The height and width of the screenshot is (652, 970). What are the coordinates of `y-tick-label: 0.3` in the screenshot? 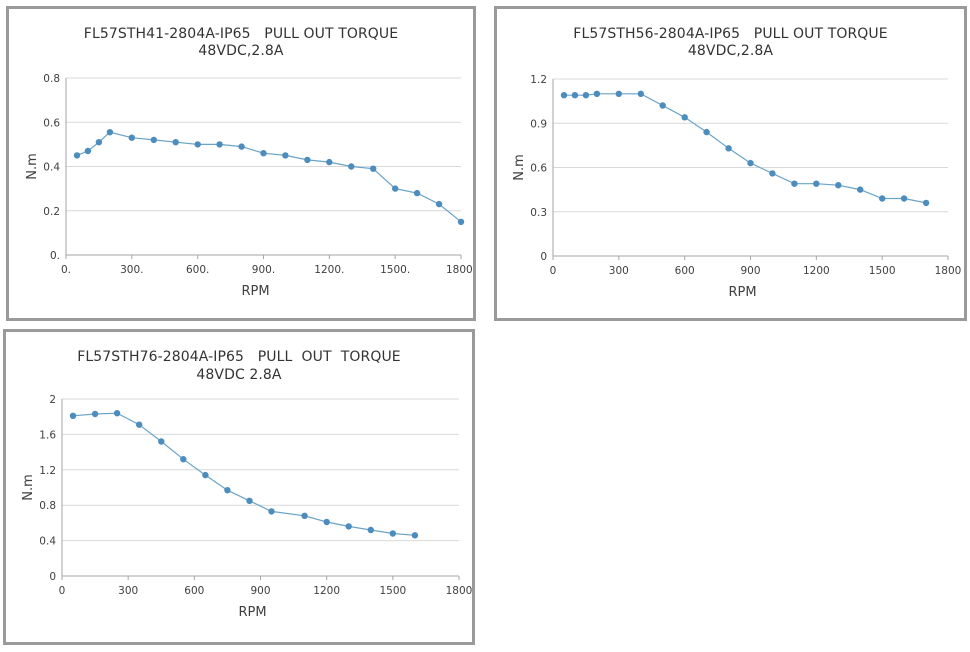 It's located at (538, 213).